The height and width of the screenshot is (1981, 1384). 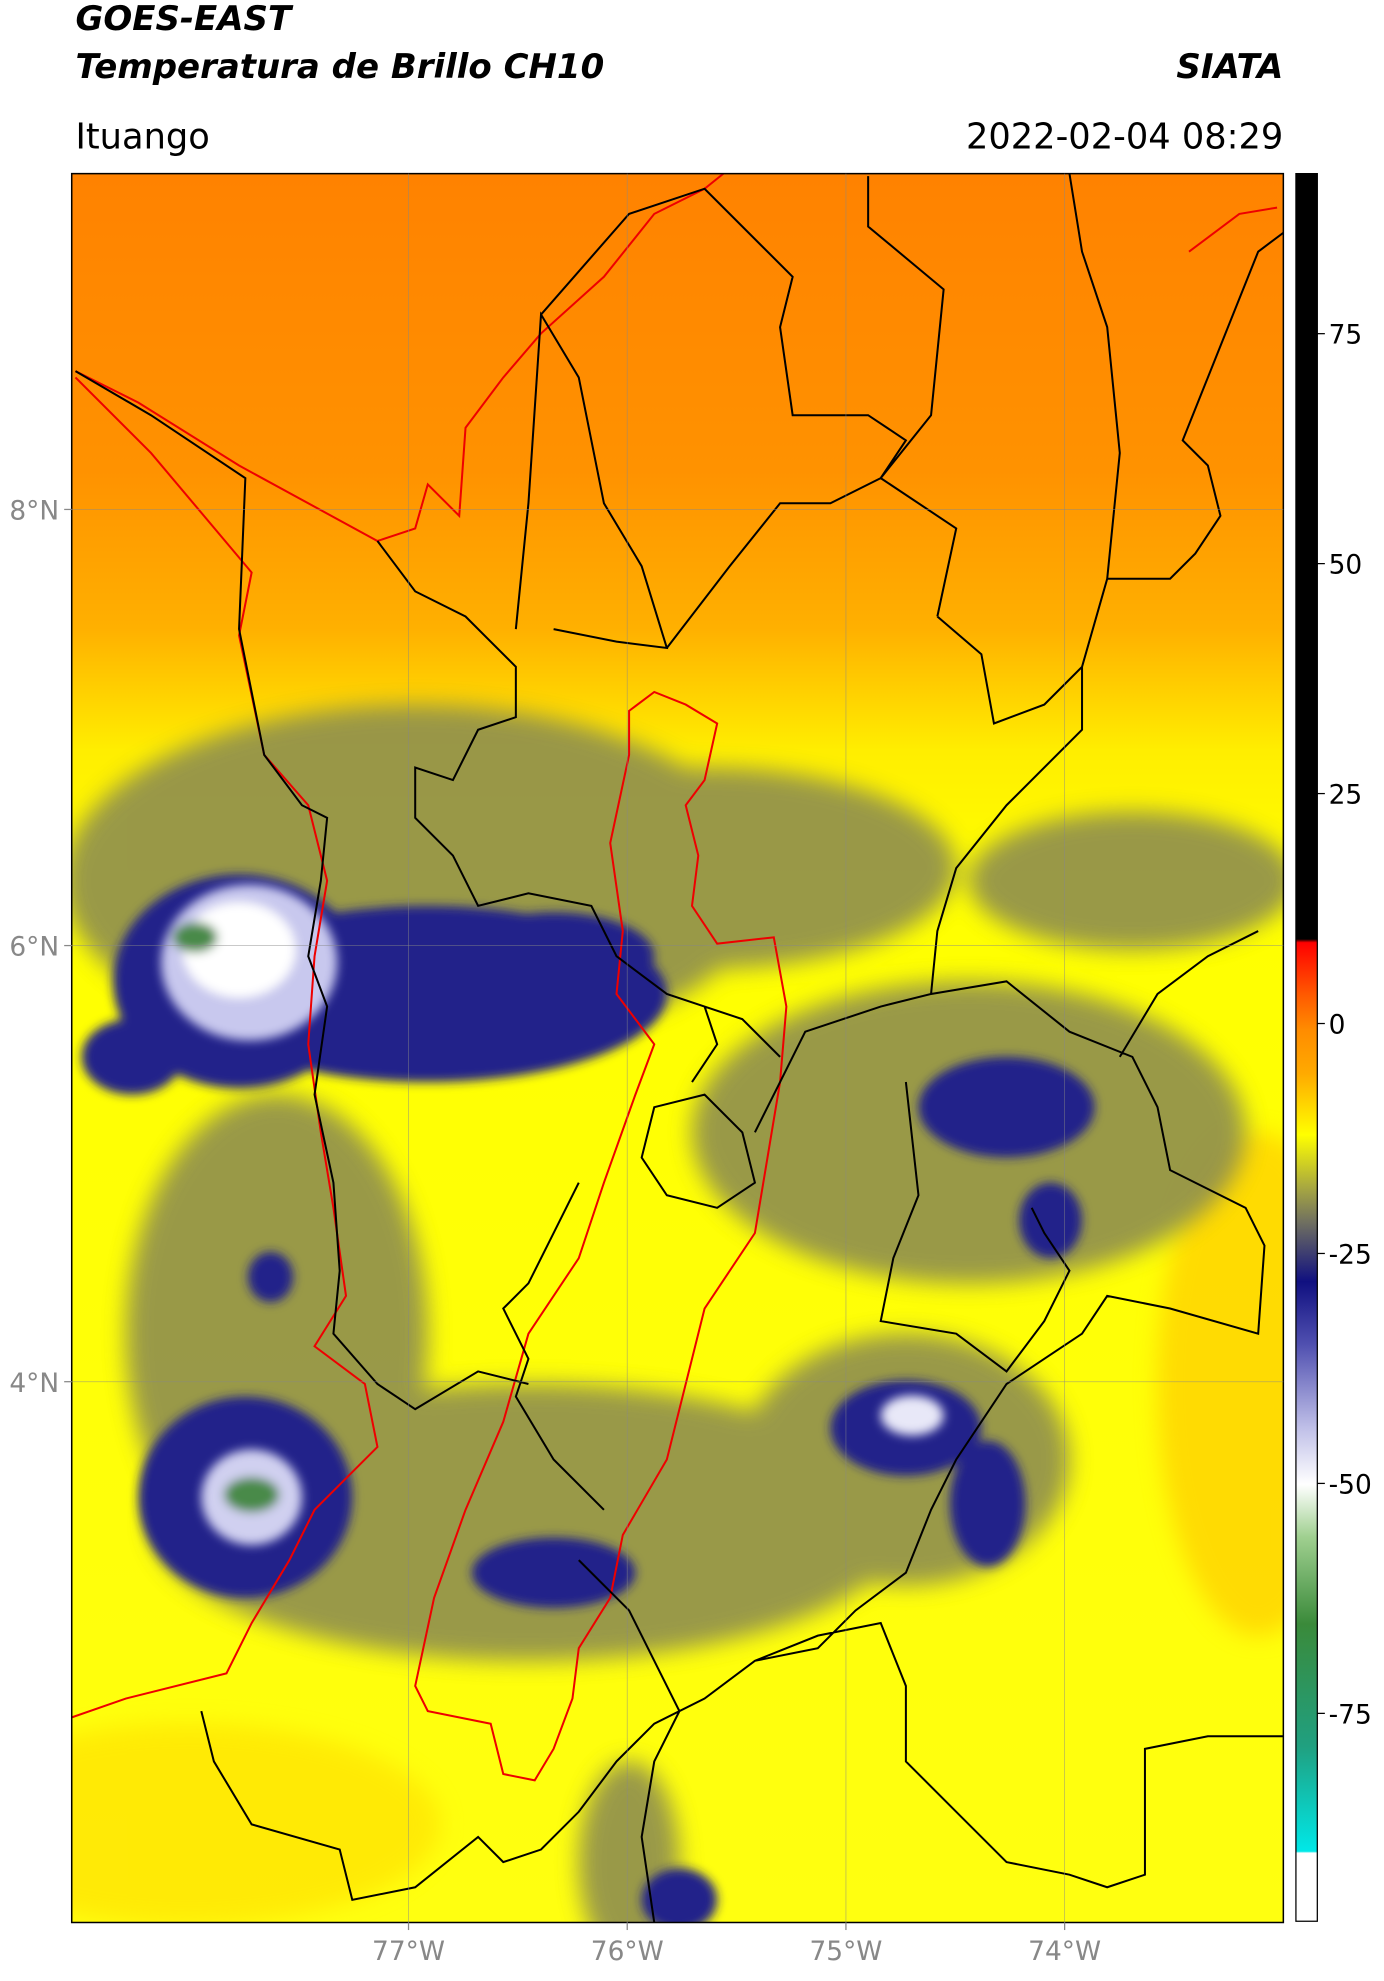 What do you see at coordinates (1337, 1025) in the screenshot?
I see `colorbar-tick-label: 0` at bounding box center [1337, 1025].